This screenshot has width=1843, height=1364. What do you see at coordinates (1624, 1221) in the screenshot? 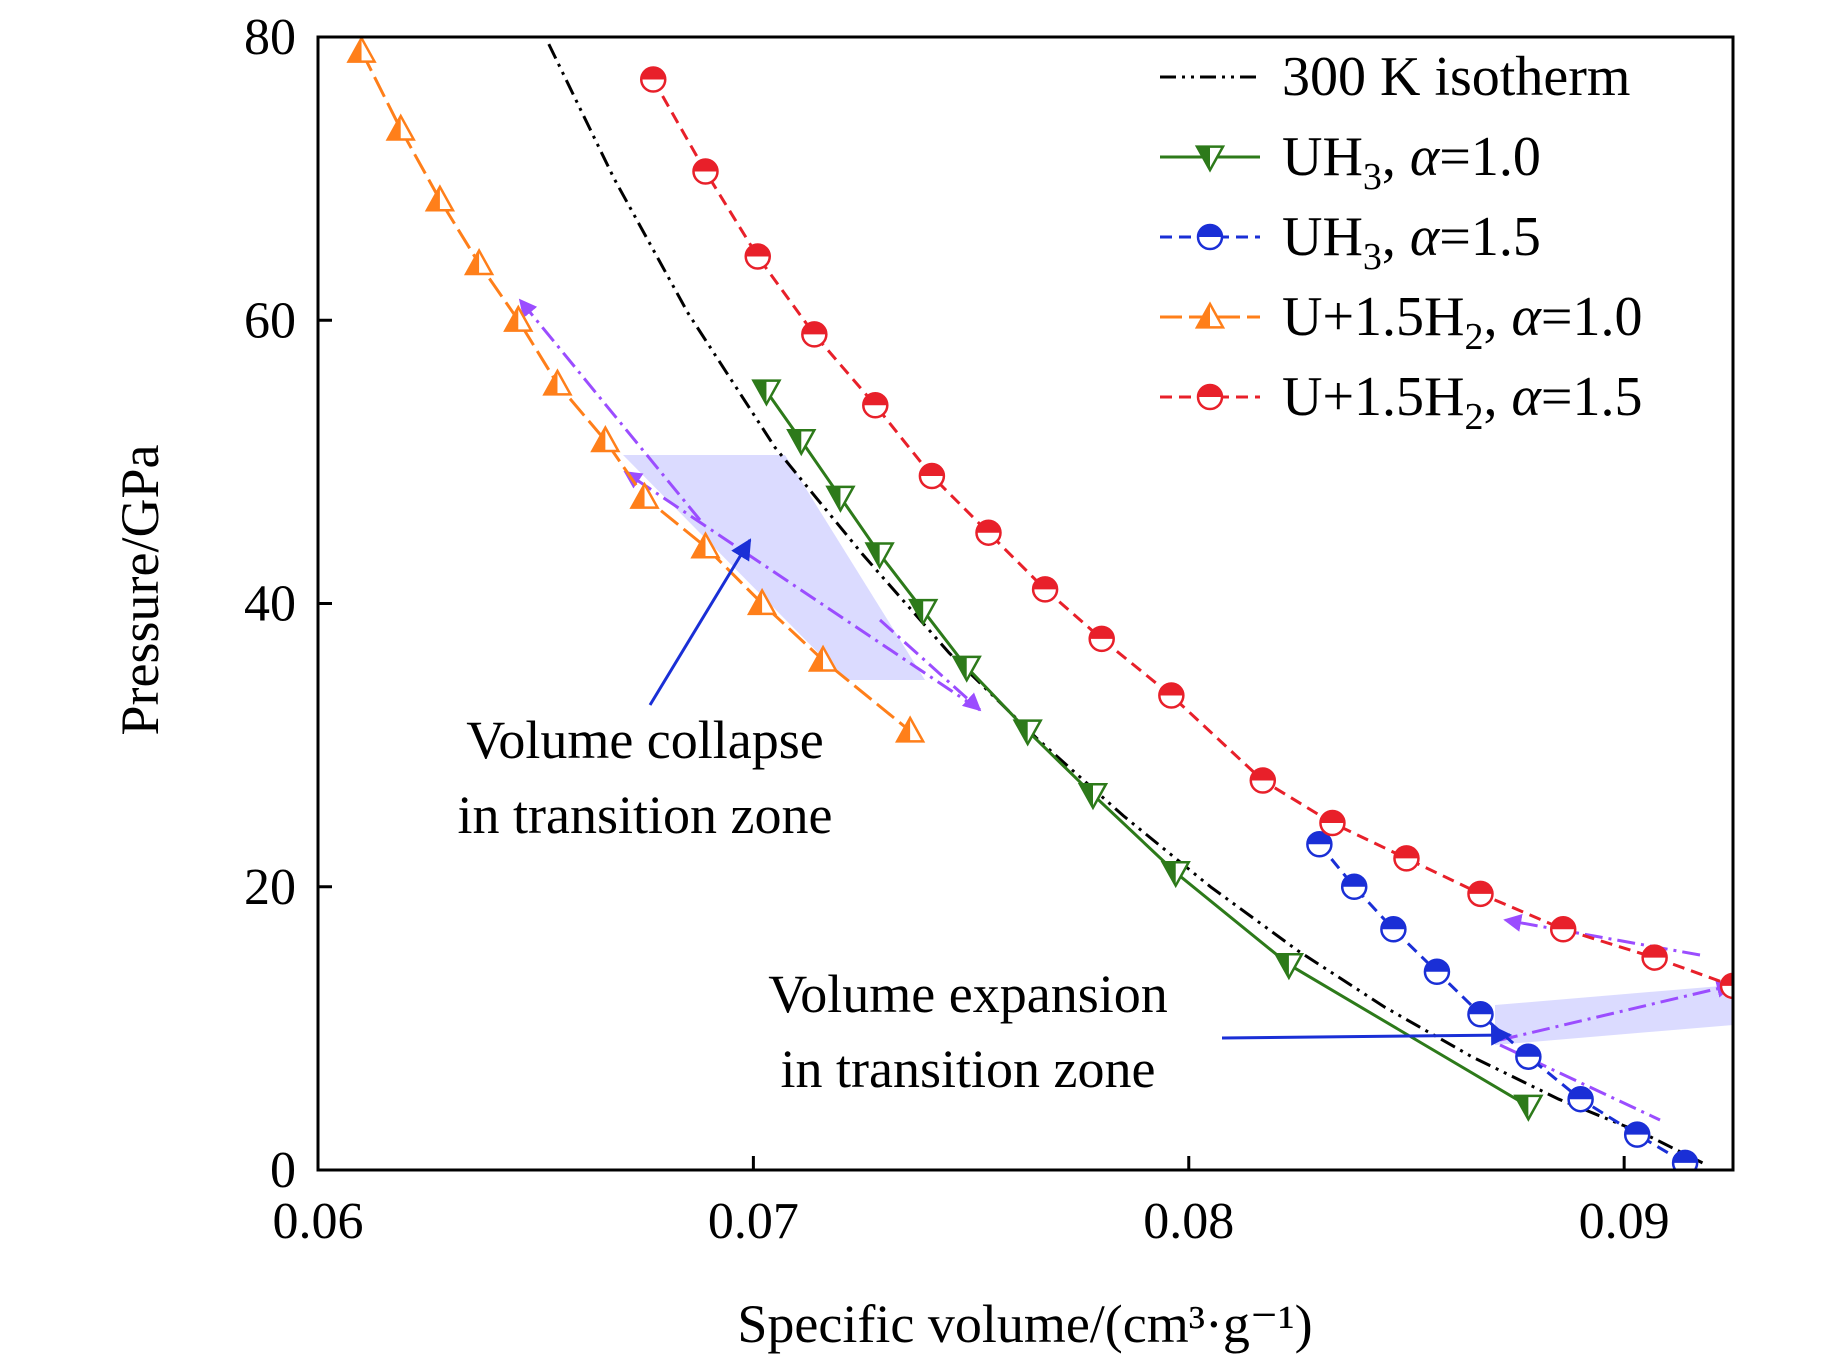
I see `x-tick-label: 0.09` at bounding box center [1624, 1221].